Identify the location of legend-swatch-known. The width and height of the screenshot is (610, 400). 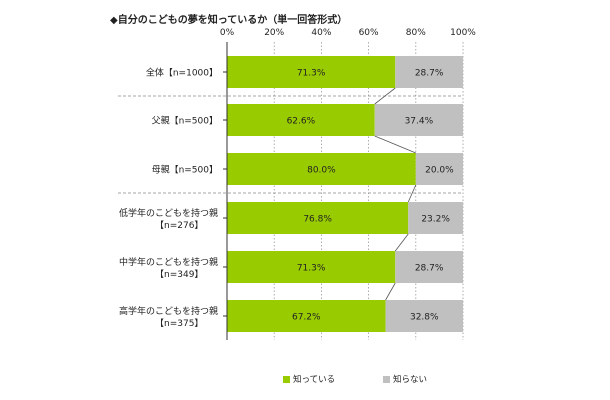
(286, 379).